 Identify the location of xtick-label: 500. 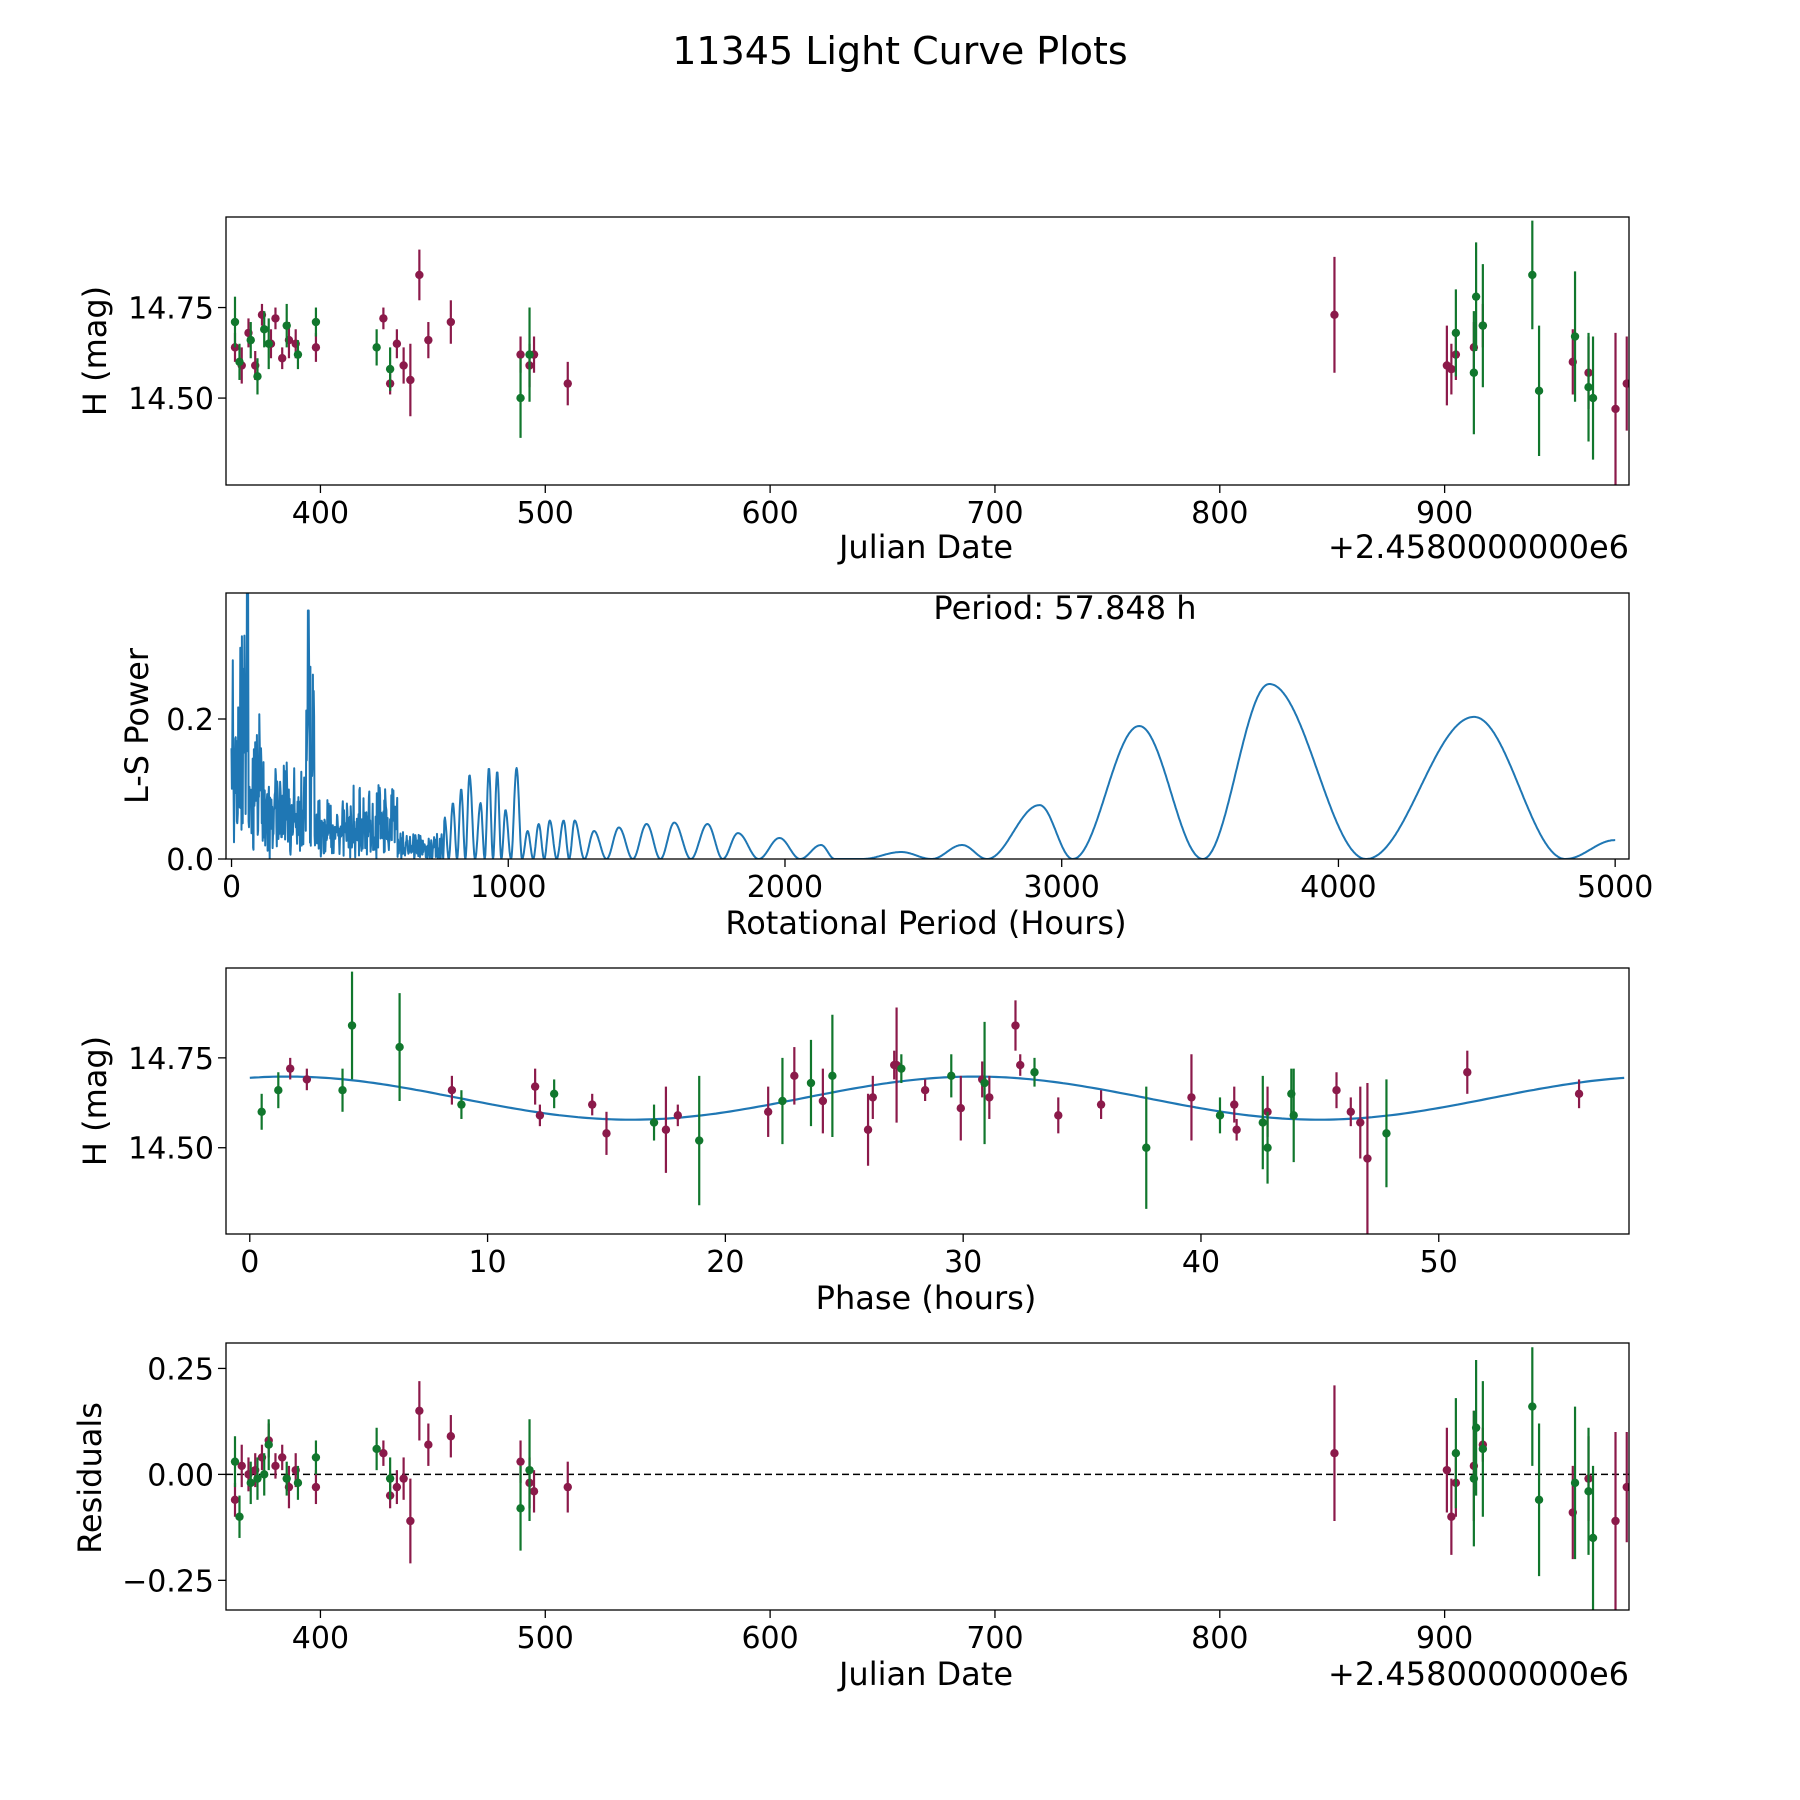
(545, 1638).